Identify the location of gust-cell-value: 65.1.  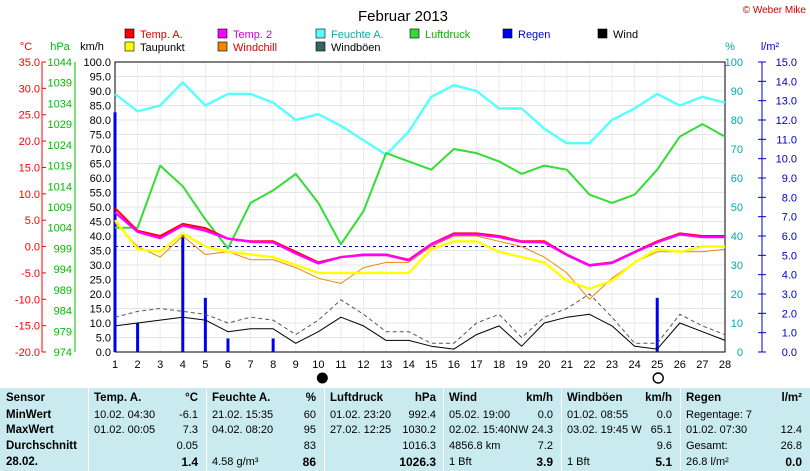
(661, 430).